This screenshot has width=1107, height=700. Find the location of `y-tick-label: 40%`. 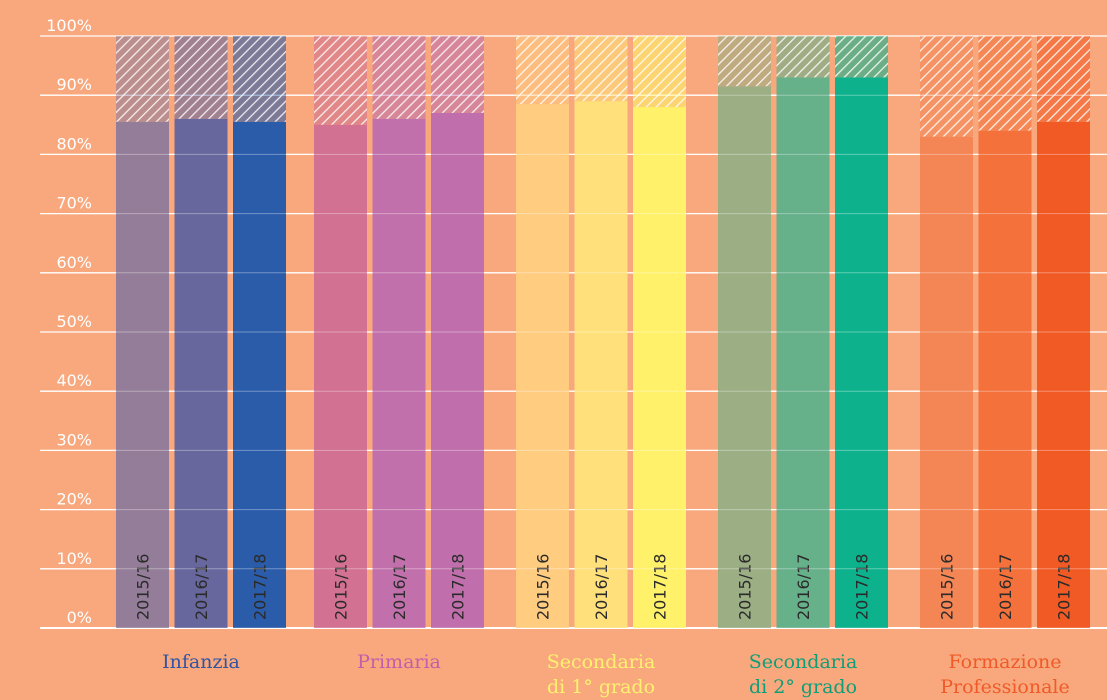

y-tick-label: 40% is located at coordinates (74, 380).